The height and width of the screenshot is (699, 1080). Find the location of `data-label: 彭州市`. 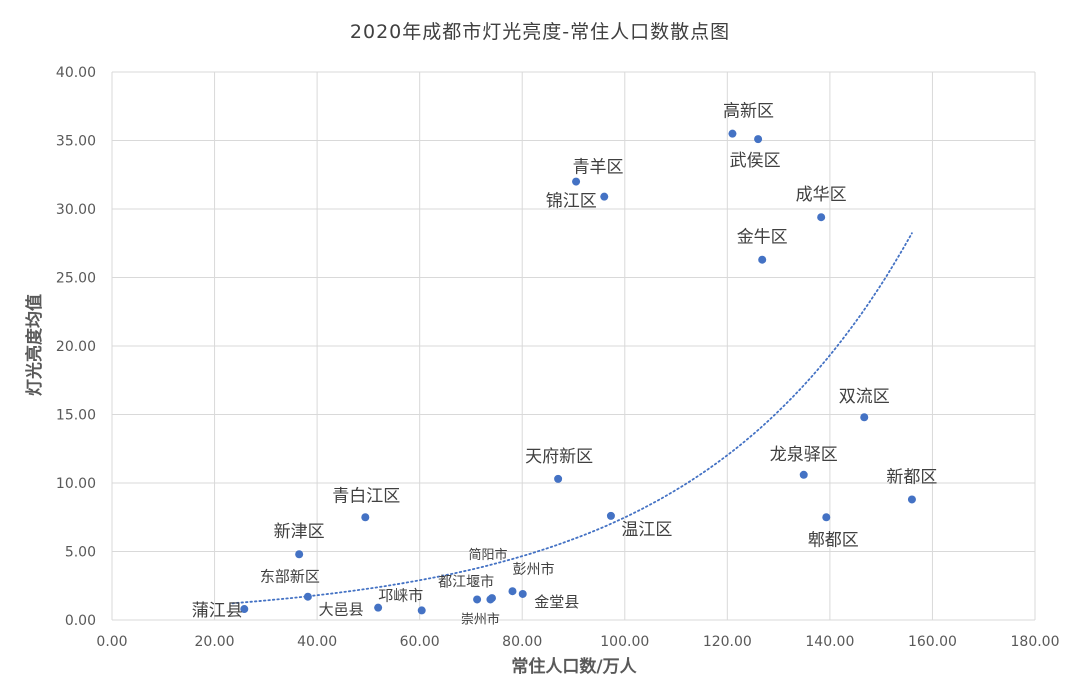

data-label: 彭州市 is located at coordinates (533, 569).